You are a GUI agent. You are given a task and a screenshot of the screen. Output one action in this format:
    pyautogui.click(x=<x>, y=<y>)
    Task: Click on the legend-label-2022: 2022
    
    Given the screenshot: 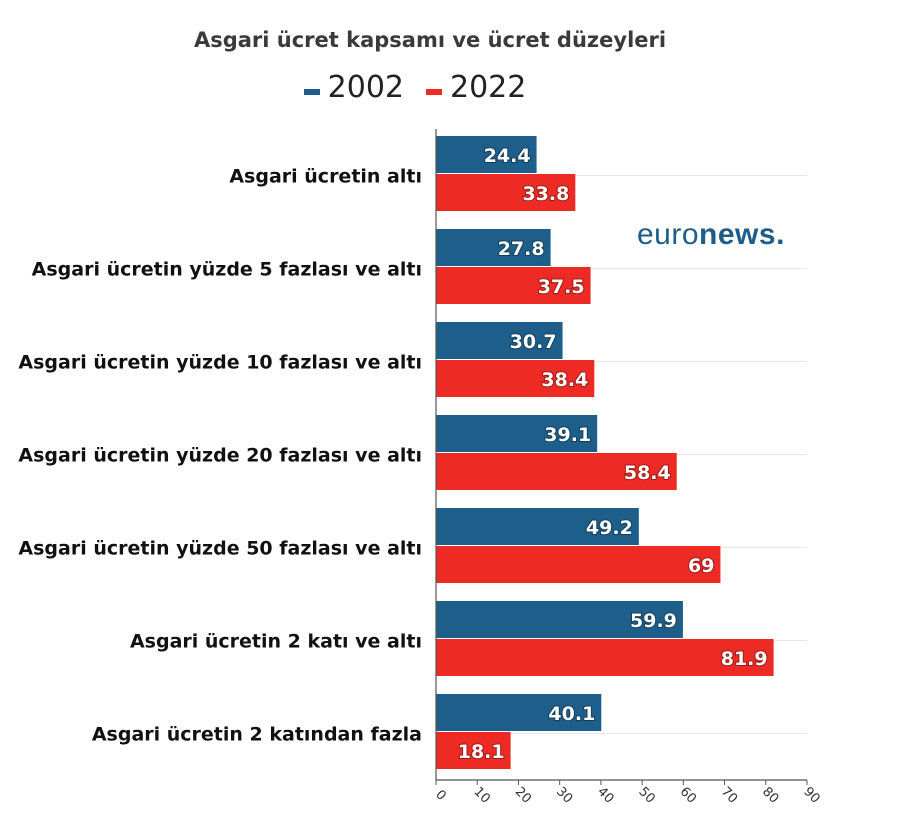 What is the action you would take?
    pyautogui.click(x=488, y=87)
    